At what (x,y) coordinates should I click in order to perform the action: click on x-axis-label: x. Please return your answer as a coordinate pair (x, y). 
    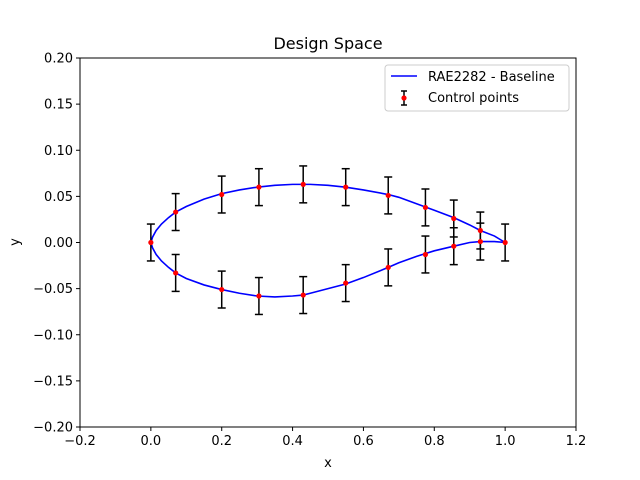
    Looking at the image, I should click on (328, 463).